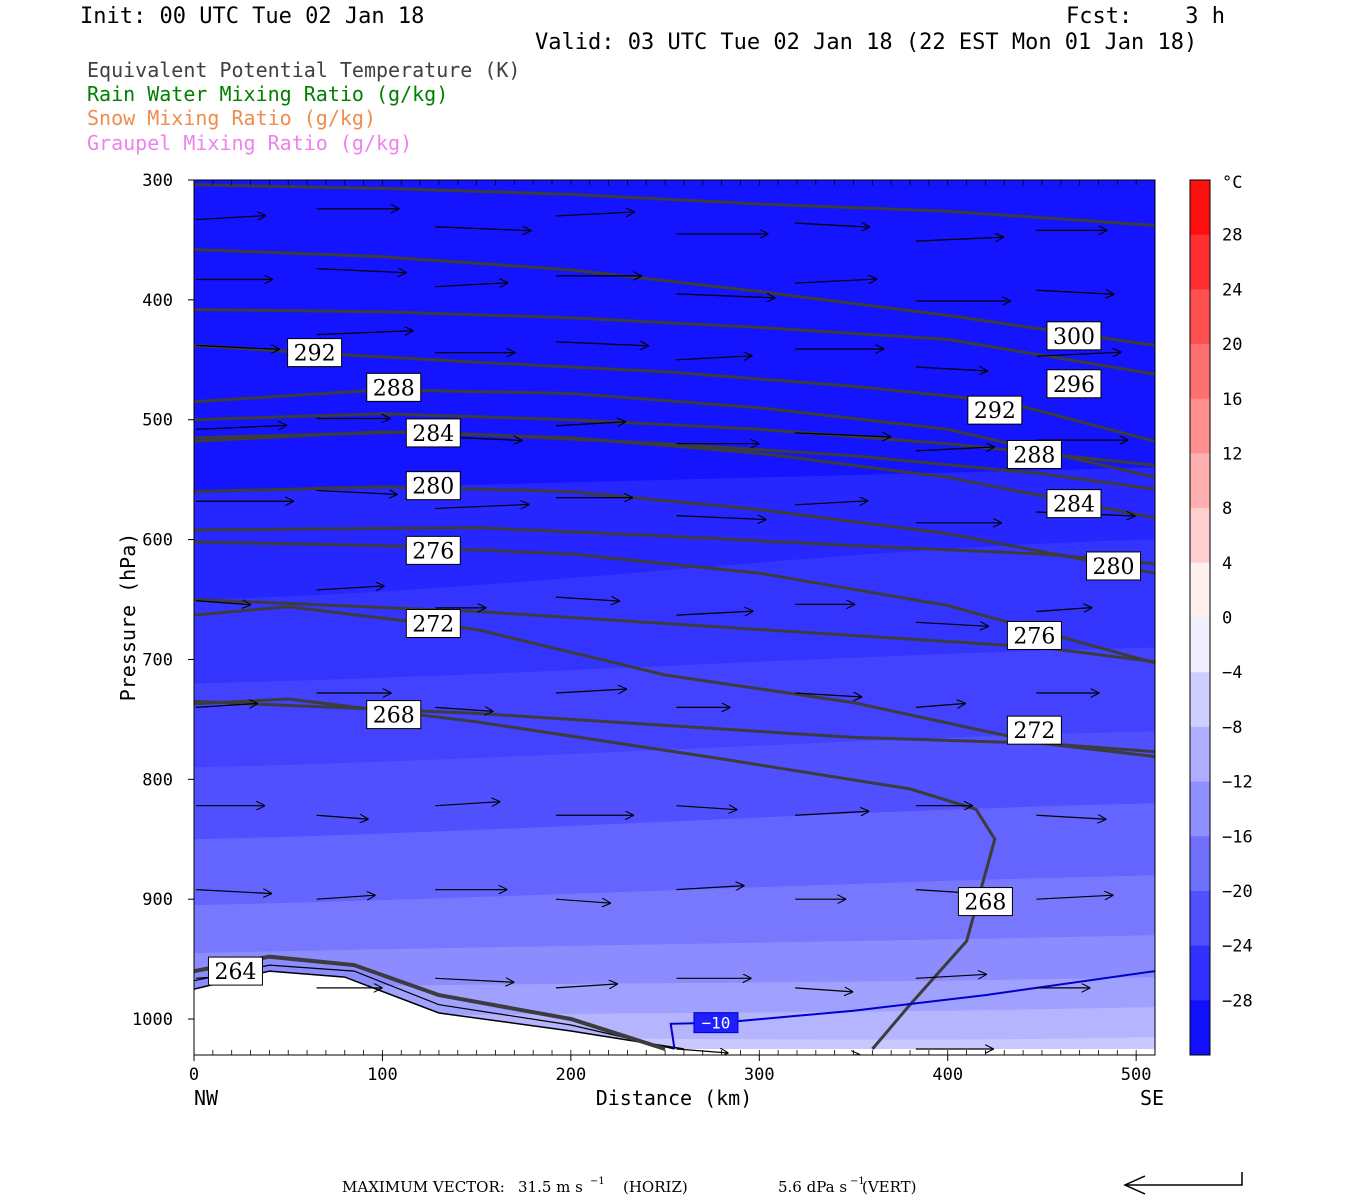  Describe the element at coordinates (1232, 454) in the screenshot. I see `colorbar-tick-label: 12` at that location.